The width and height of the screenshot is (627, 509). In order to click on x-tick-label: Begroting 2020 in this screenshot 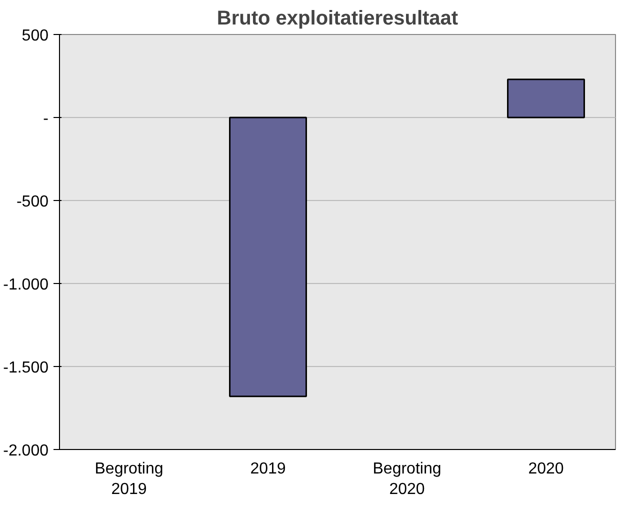, I will do `click(407, 479)`.